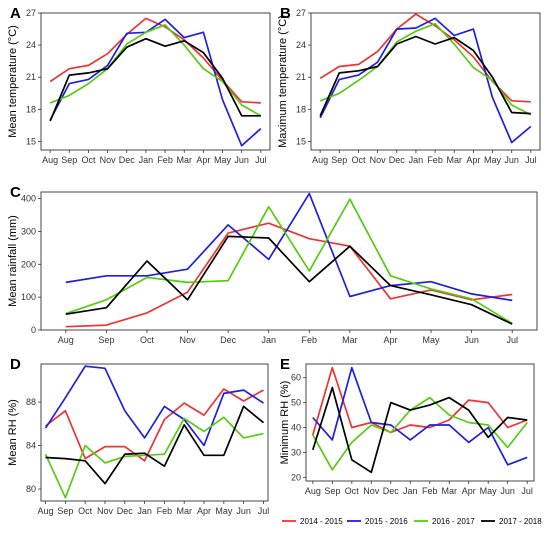 The width and height of the screenshot is (550, 536). I want to click on panel-d-ytick-label: 88, so click(31, 402).